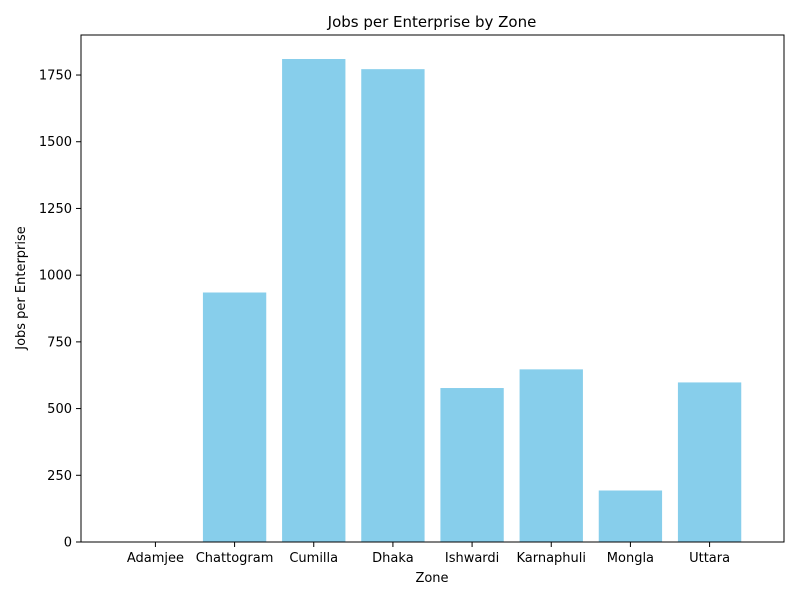  Describe the element at coordinates (313, 558) in the screenshot. I see `x-tick-label: Cumilla` at that location.